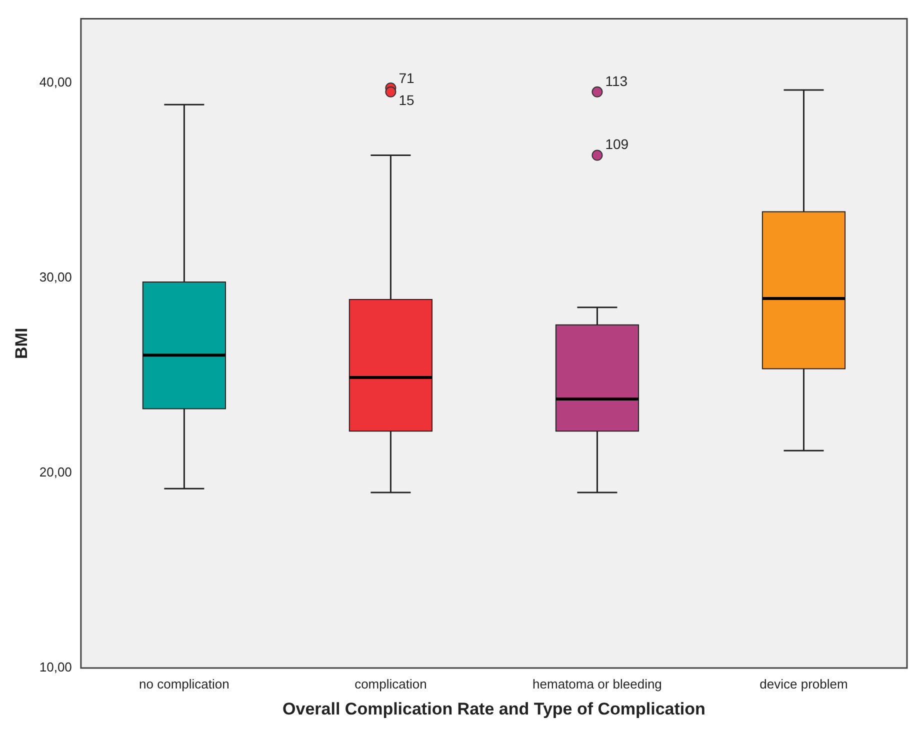 The width and height of the screenshot is (921, 732). Describe the element at coordinates (616, 80) in the screenshot. I see `annotation: 113` at that location.